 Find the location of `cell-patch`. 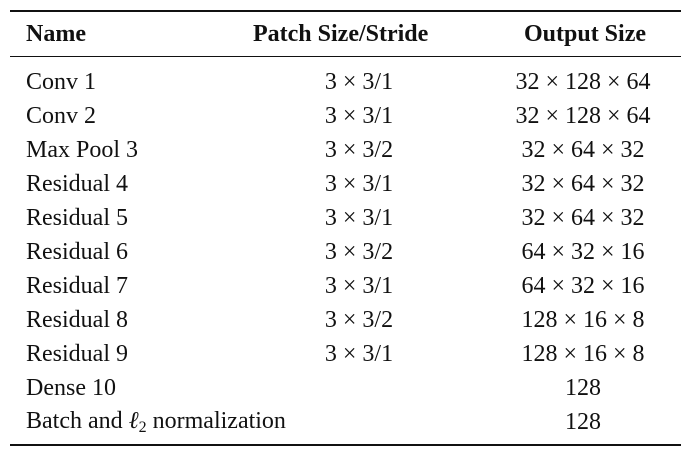

cell-patch is located at coordinates (365, 388).